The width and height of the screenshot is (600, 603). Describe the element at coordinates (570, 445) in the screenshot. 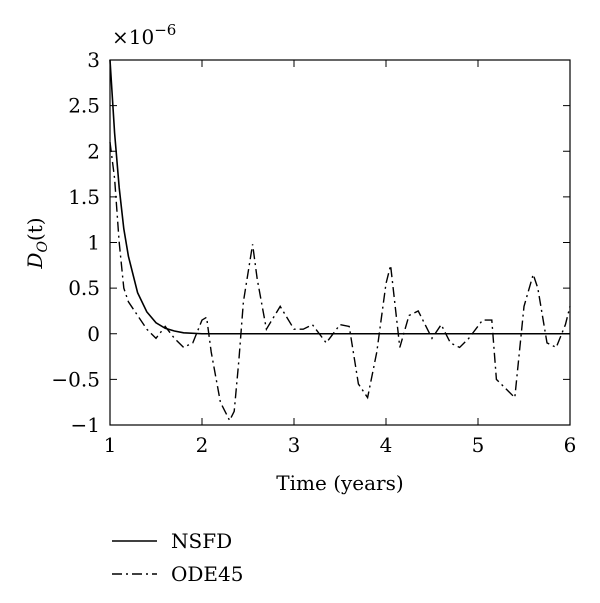

I see `x-tick-label: 6` at that location.